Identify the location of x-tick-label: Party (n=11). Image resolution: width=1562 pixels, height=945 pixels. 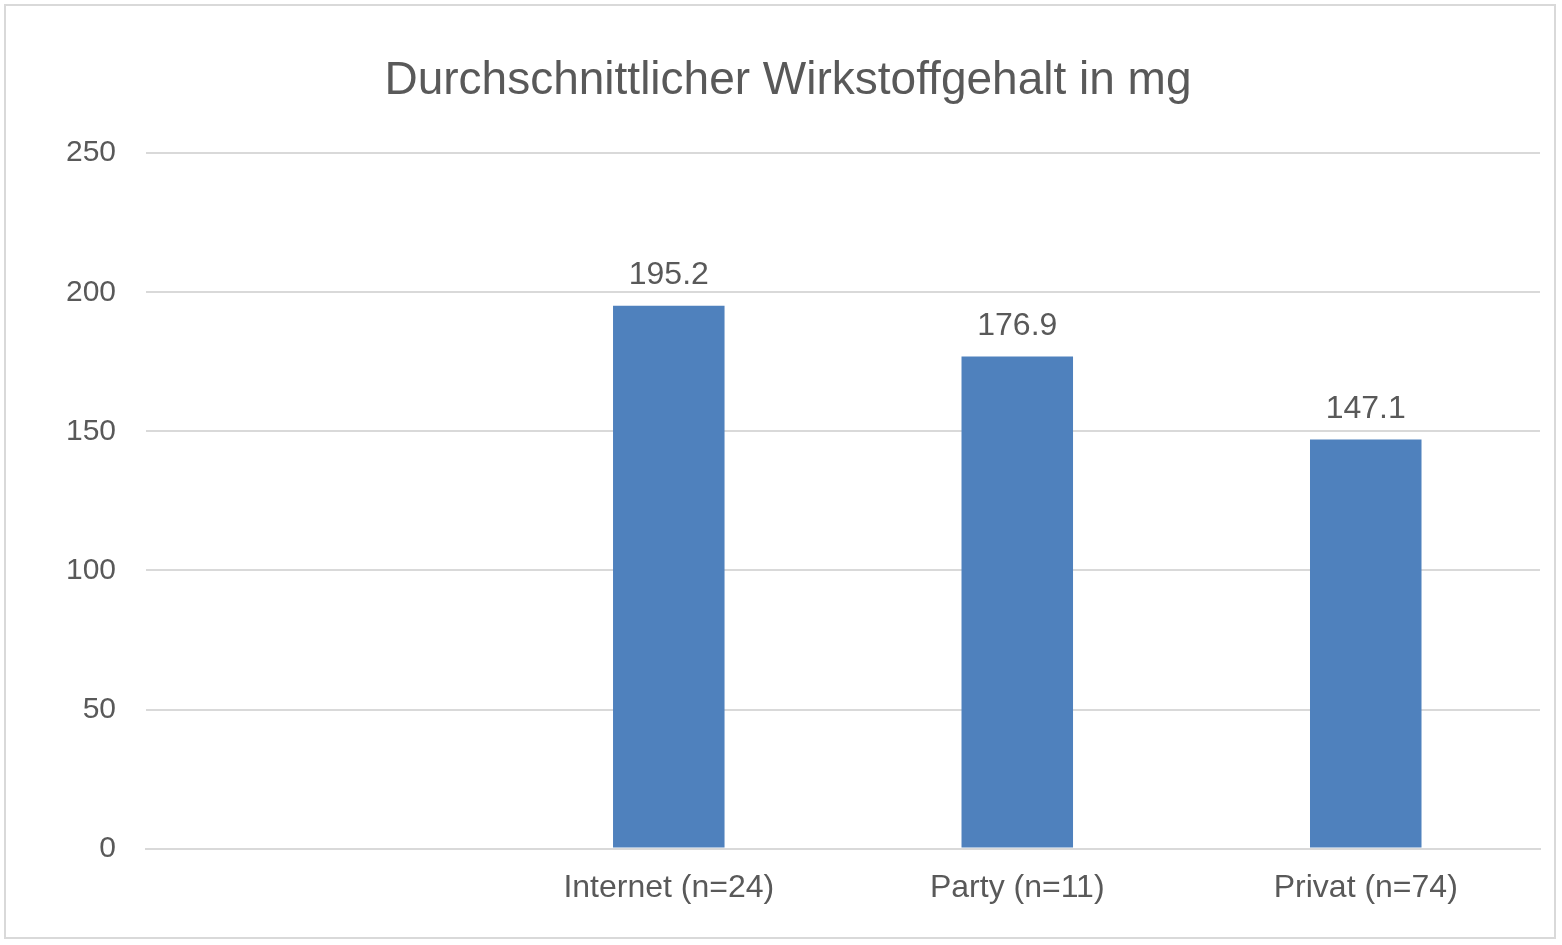
(1017, 885).